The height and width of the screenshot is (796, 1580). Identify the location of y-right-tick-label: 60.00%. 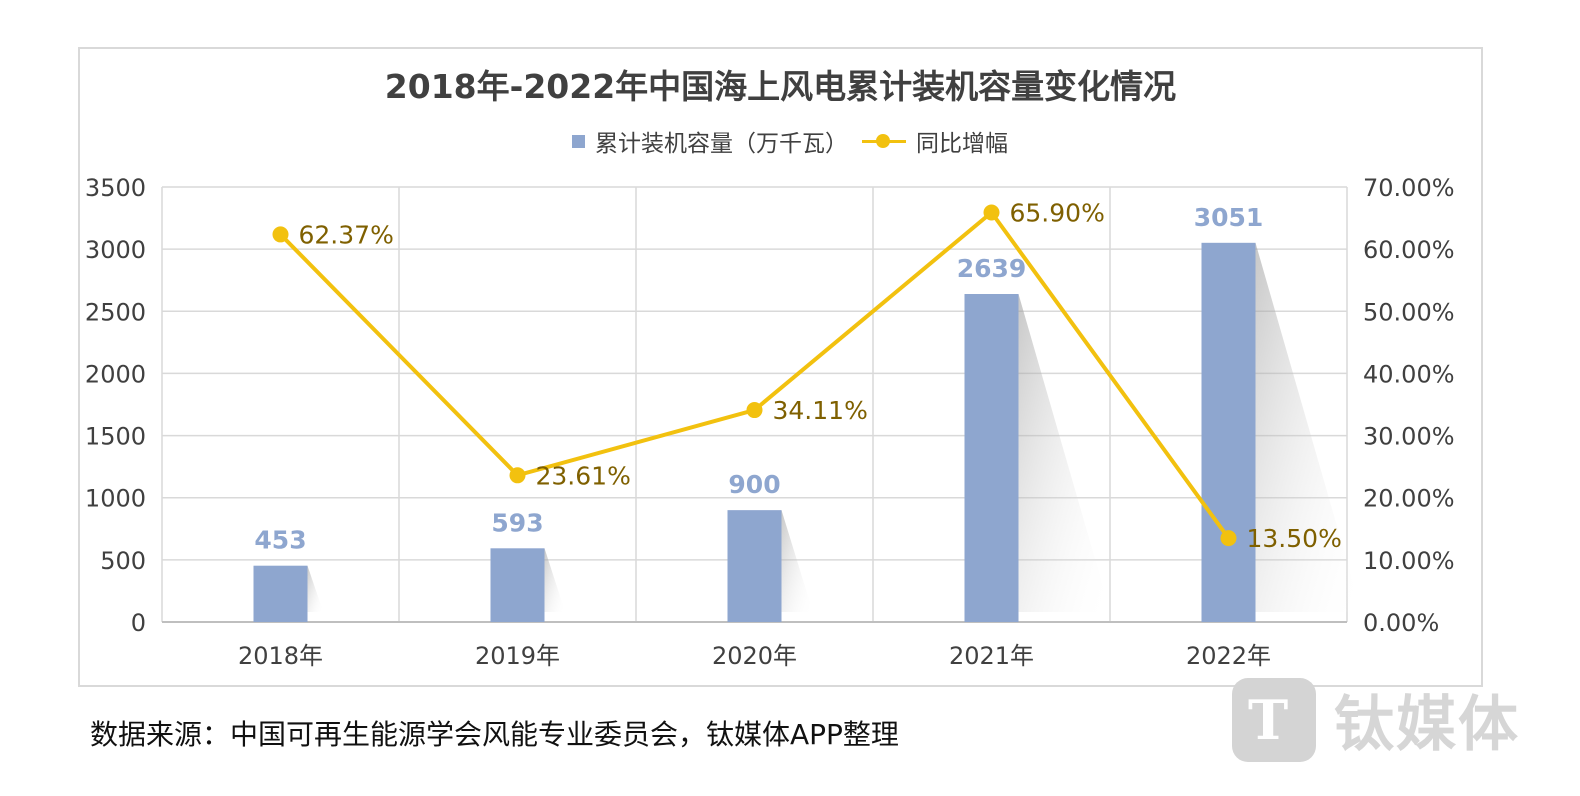
(1409, 250).